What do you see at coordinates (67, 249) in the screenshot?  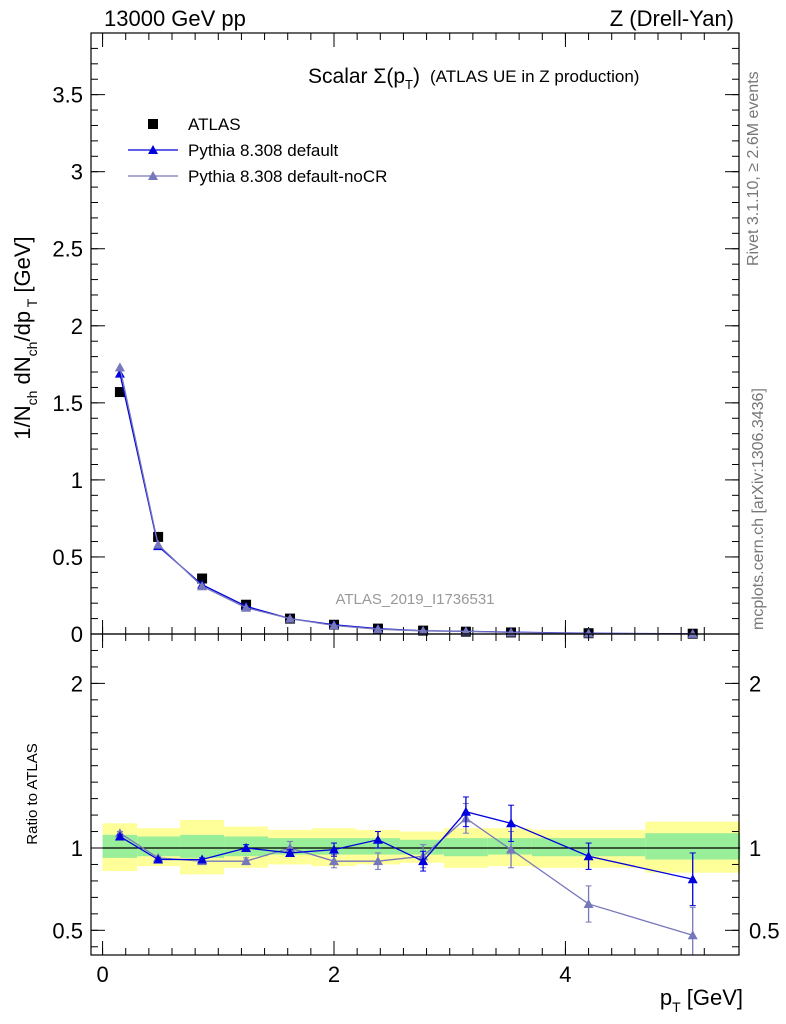 I see `main-ytick-label: 2.5` at bounding box center [67, 249].